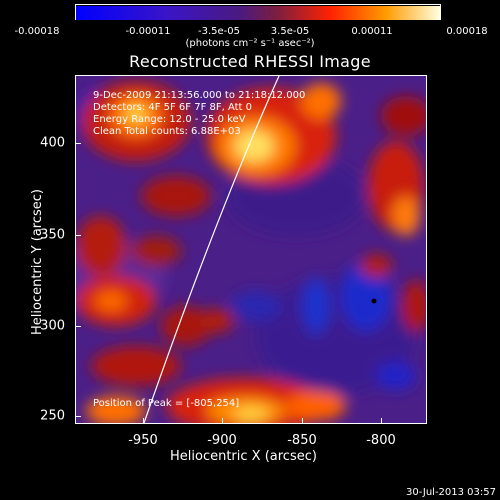  I want to click on peak-position: Position of Peak = [-805,254], so click(166, 403).